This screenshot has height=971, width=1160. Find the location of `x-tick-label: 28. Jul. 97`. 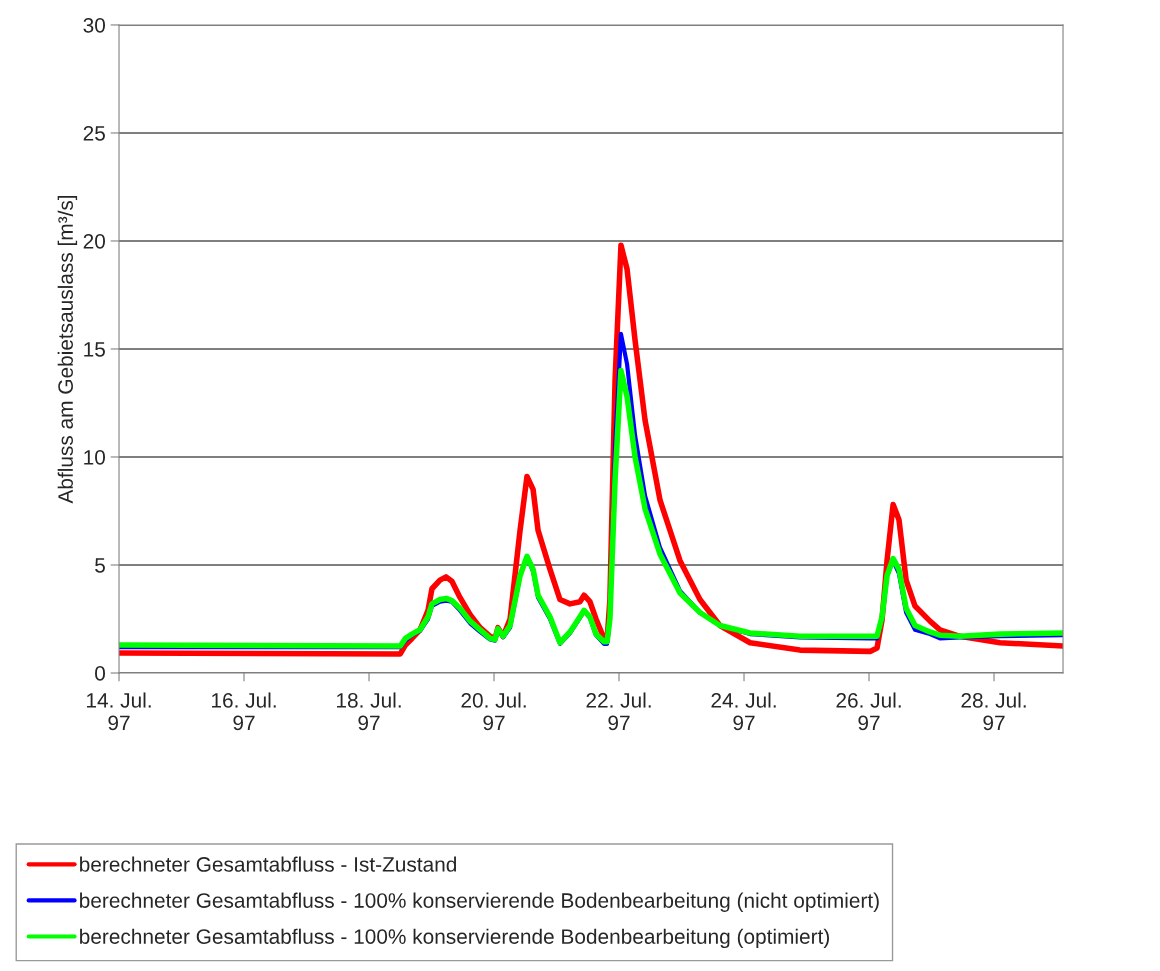

x-tick-label: 28. Jul. 97 is located at coordinates (993, 711).